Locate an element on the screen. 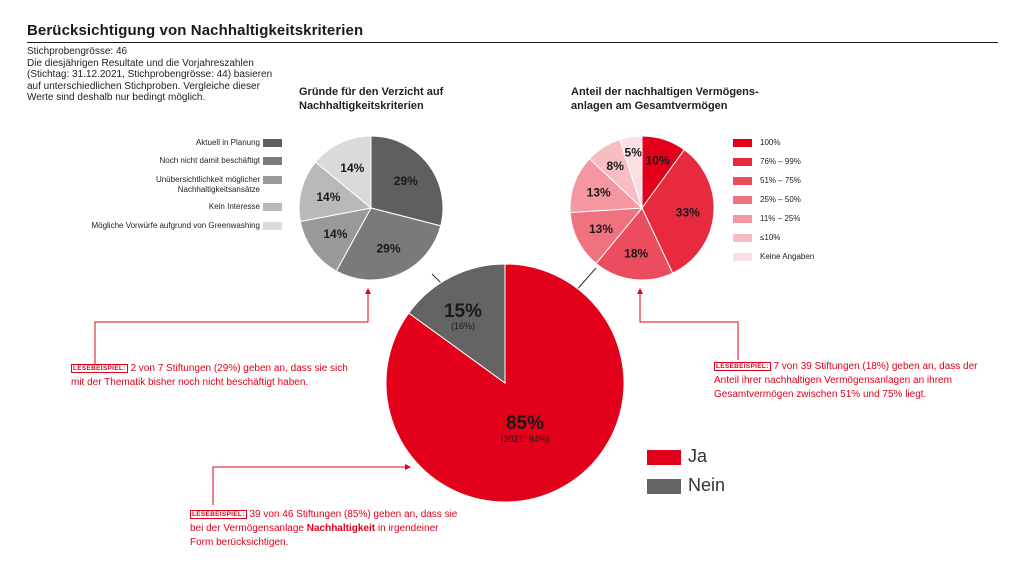 The height and width of the screenshot is (576, 1024). note-line: Stichprobengrösse: 46 is located at coordinates (77, 51).